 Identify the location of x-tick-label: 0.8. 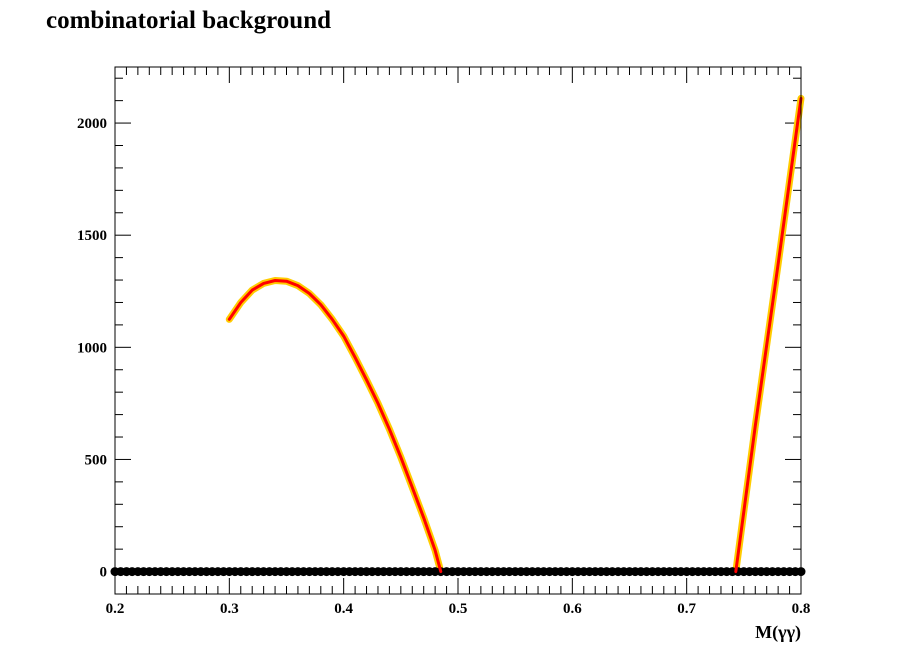
(801, 609).